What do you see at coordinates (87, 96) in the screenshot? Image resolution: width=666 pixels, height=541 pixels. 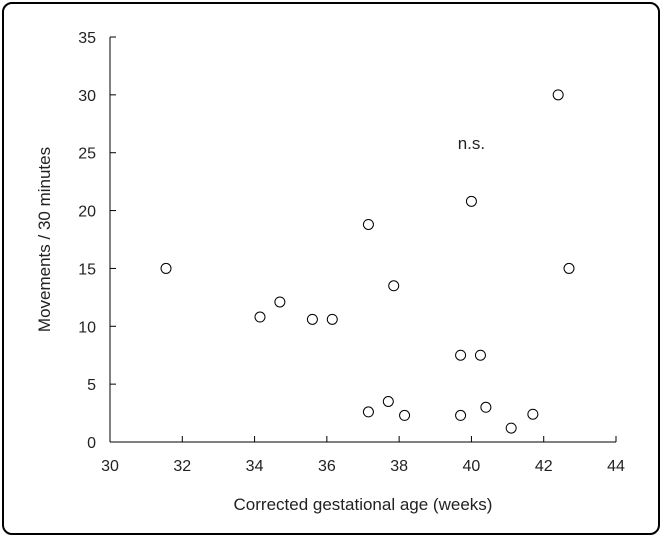 I see `y-tick-label: 30` at bounding box center [87, 96].